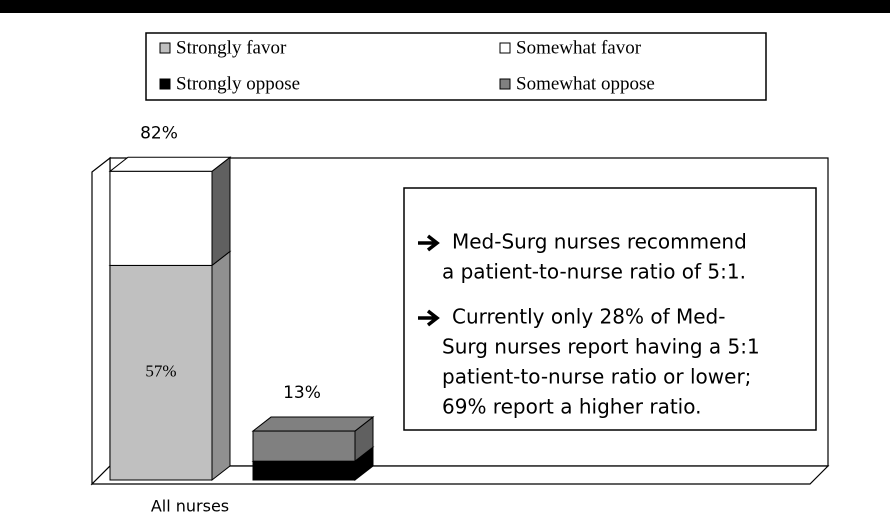  What do you see at coordinates (585, 83) in the screenshot?
I see `legend-label: Somewhat oppose` at bounding box center [585, 83].